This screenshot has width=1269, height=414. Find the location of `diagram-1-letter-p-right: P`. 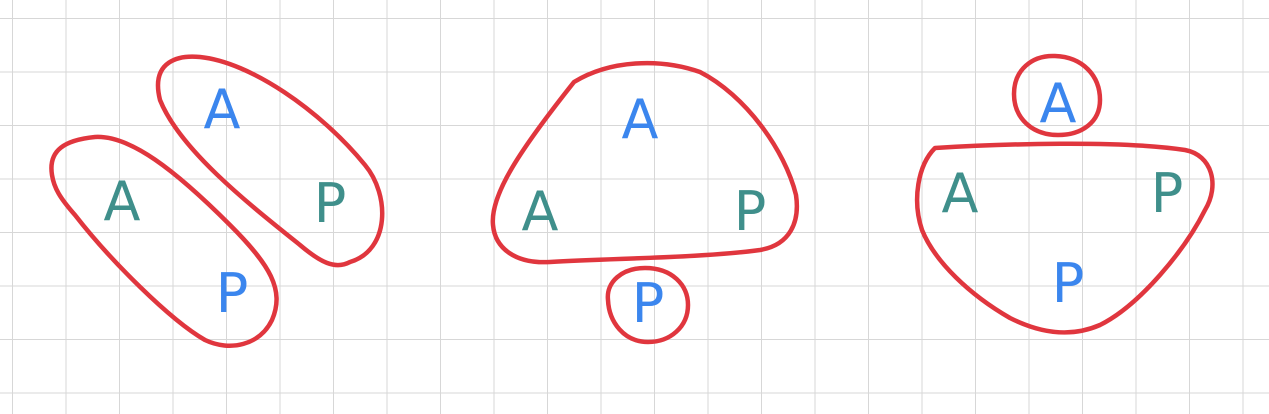

diagram-1-letter-p-right: P is located at coordinates (330, 203).